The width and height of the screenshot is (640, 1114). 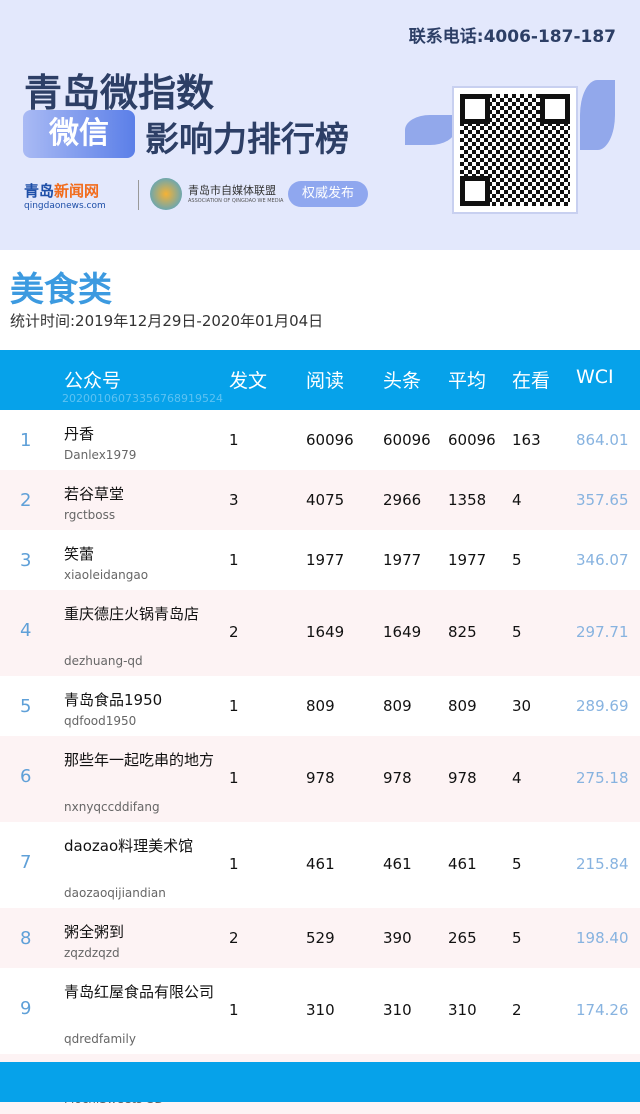 What do you see at coordinates (602, 706) in the screenshot?
I see `wci-value: 289.69` at bounding box center [602, 706].